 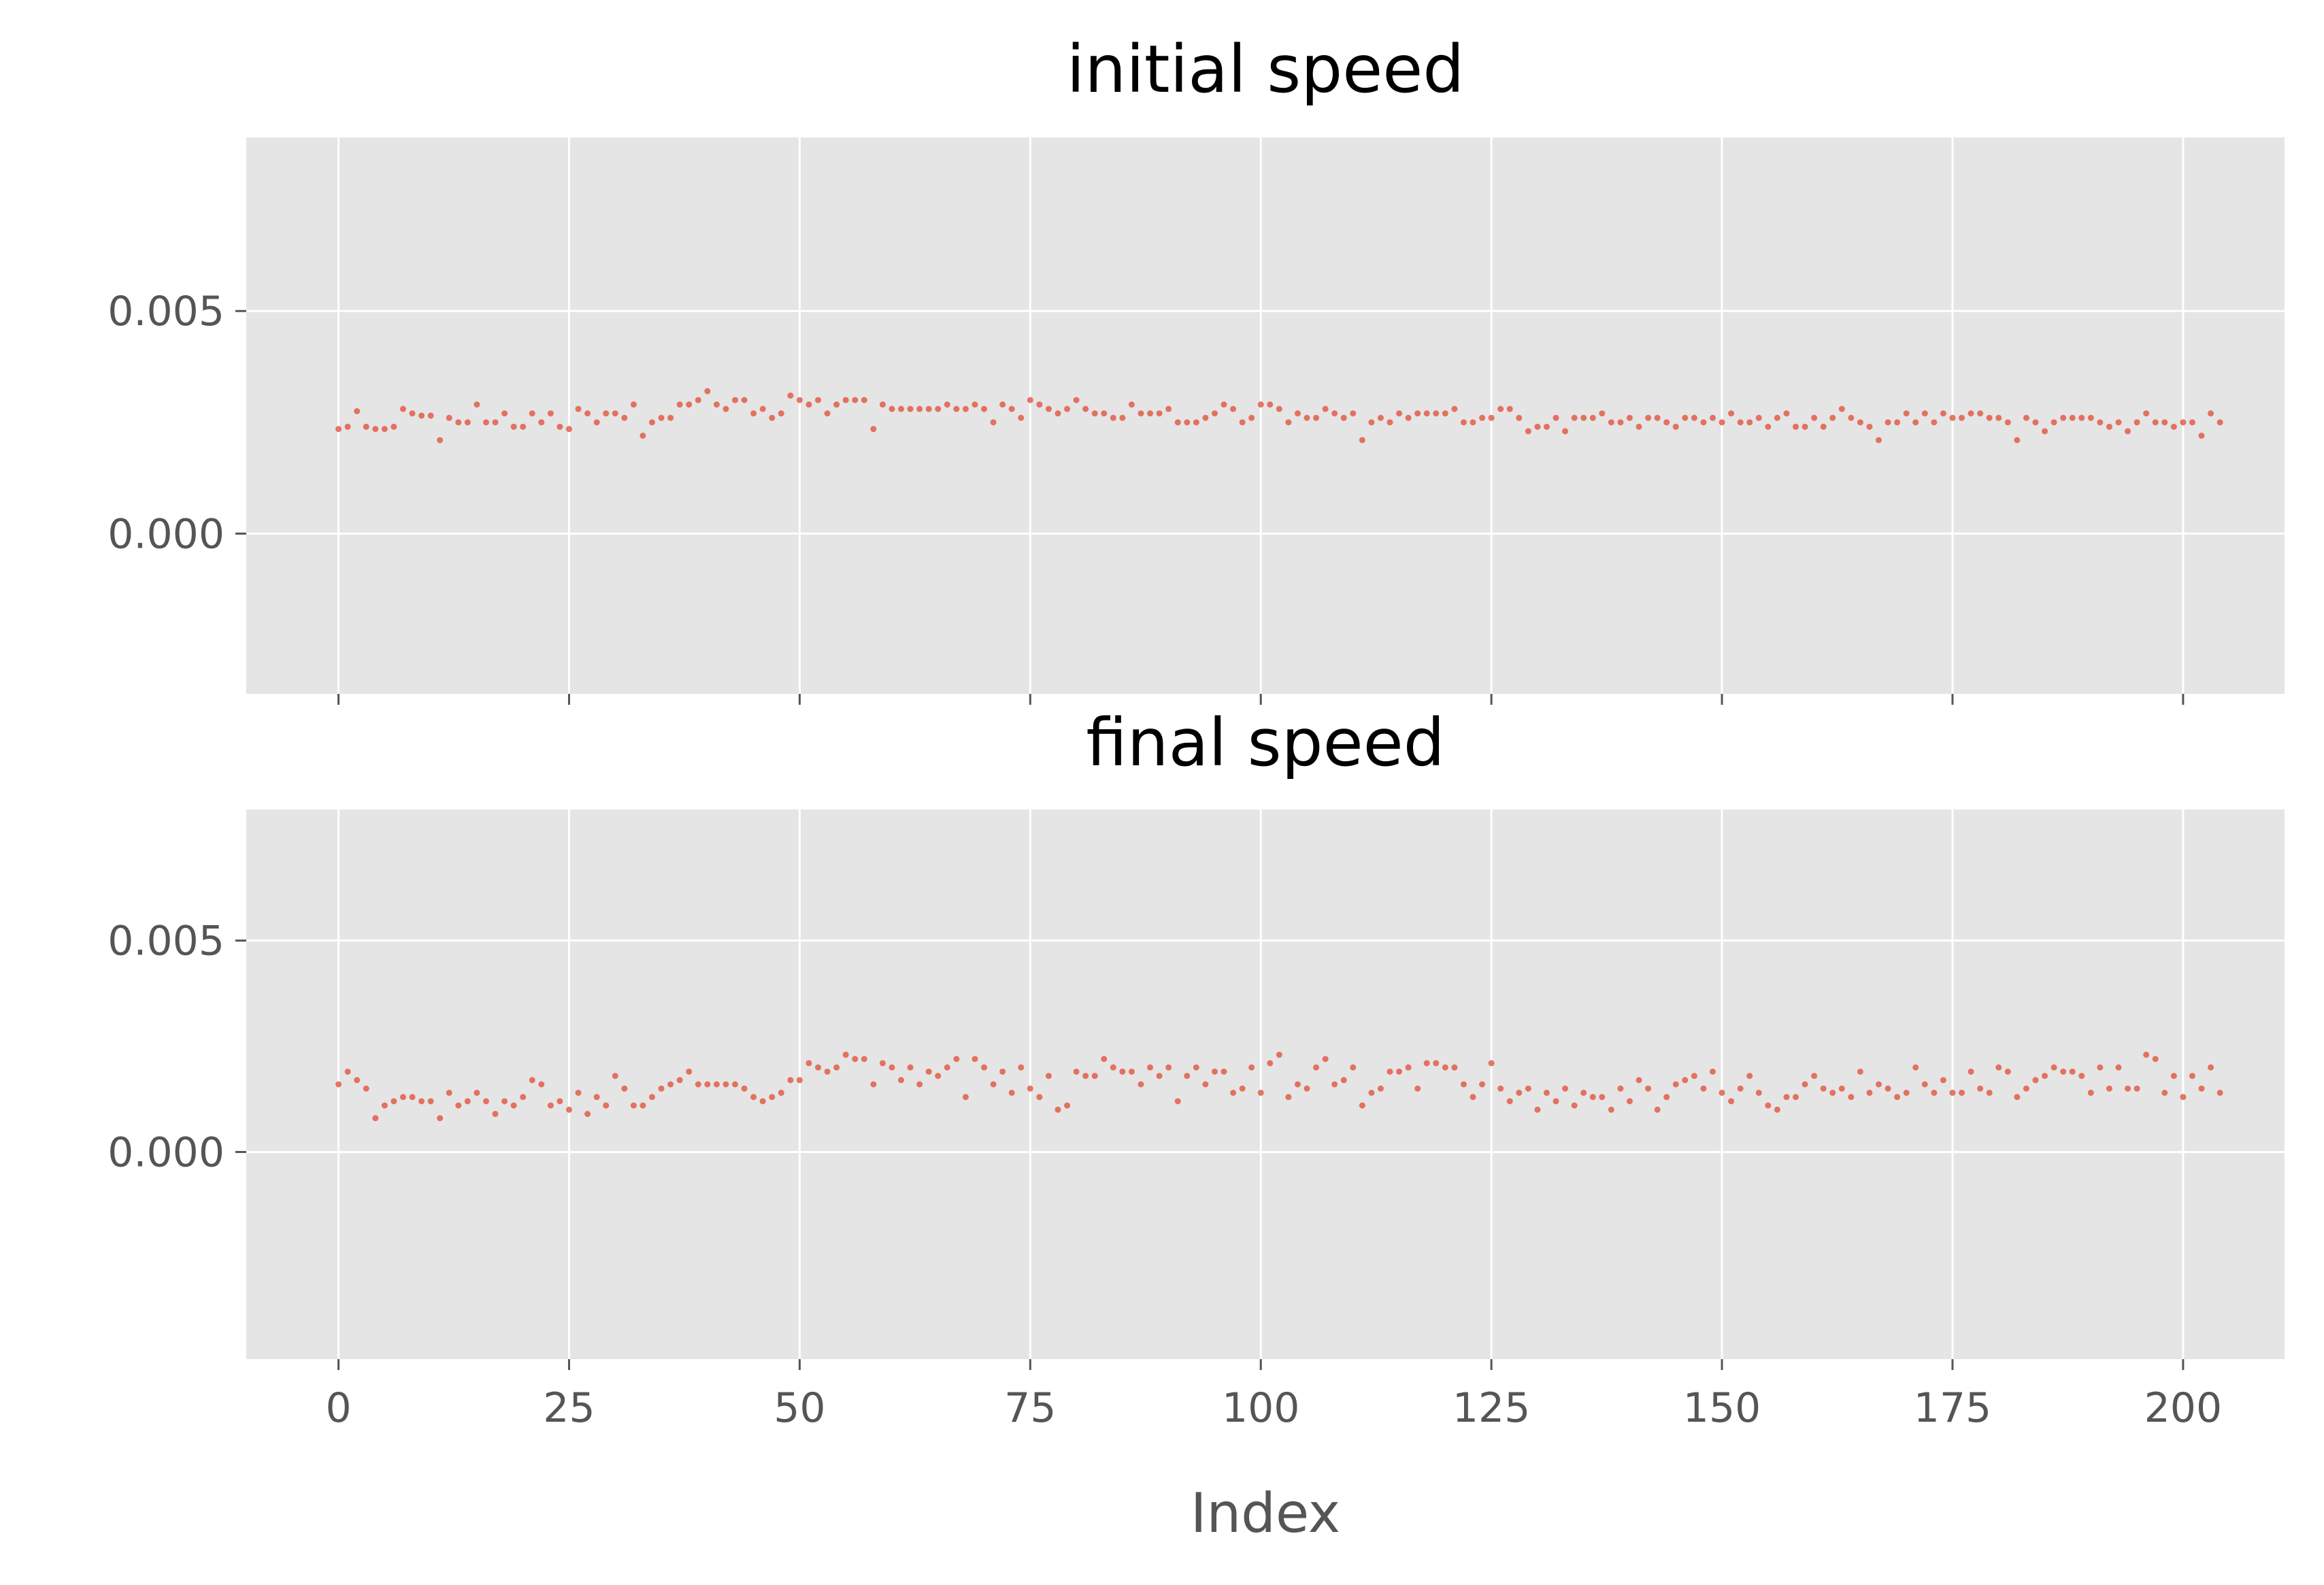 What do you see at coordinates (1265, 743) in the screenshot?
I see `chart-title-final-speed: final speed` at bounding box center [1265, 743].